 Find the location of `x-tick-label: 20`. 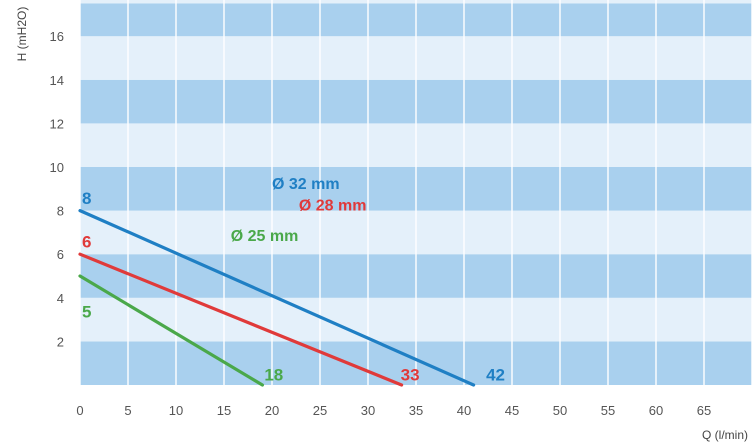

x-tick-label: 20 is located at coordinates (272, 410).